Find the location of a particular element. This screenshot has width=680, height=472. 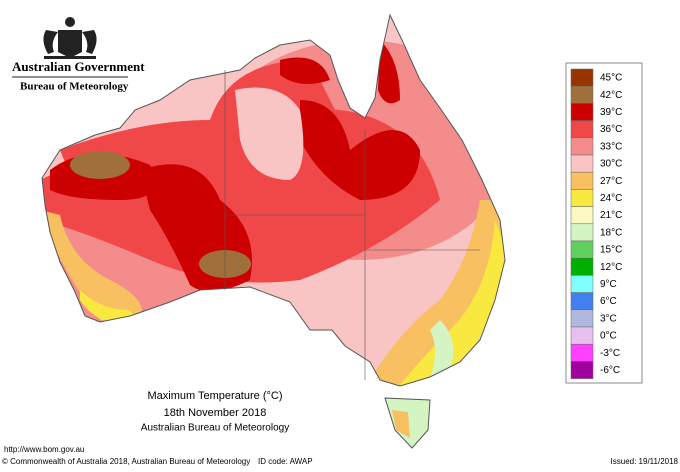

footer-id: ID code: AWAP is located at coordinates (285, 461).